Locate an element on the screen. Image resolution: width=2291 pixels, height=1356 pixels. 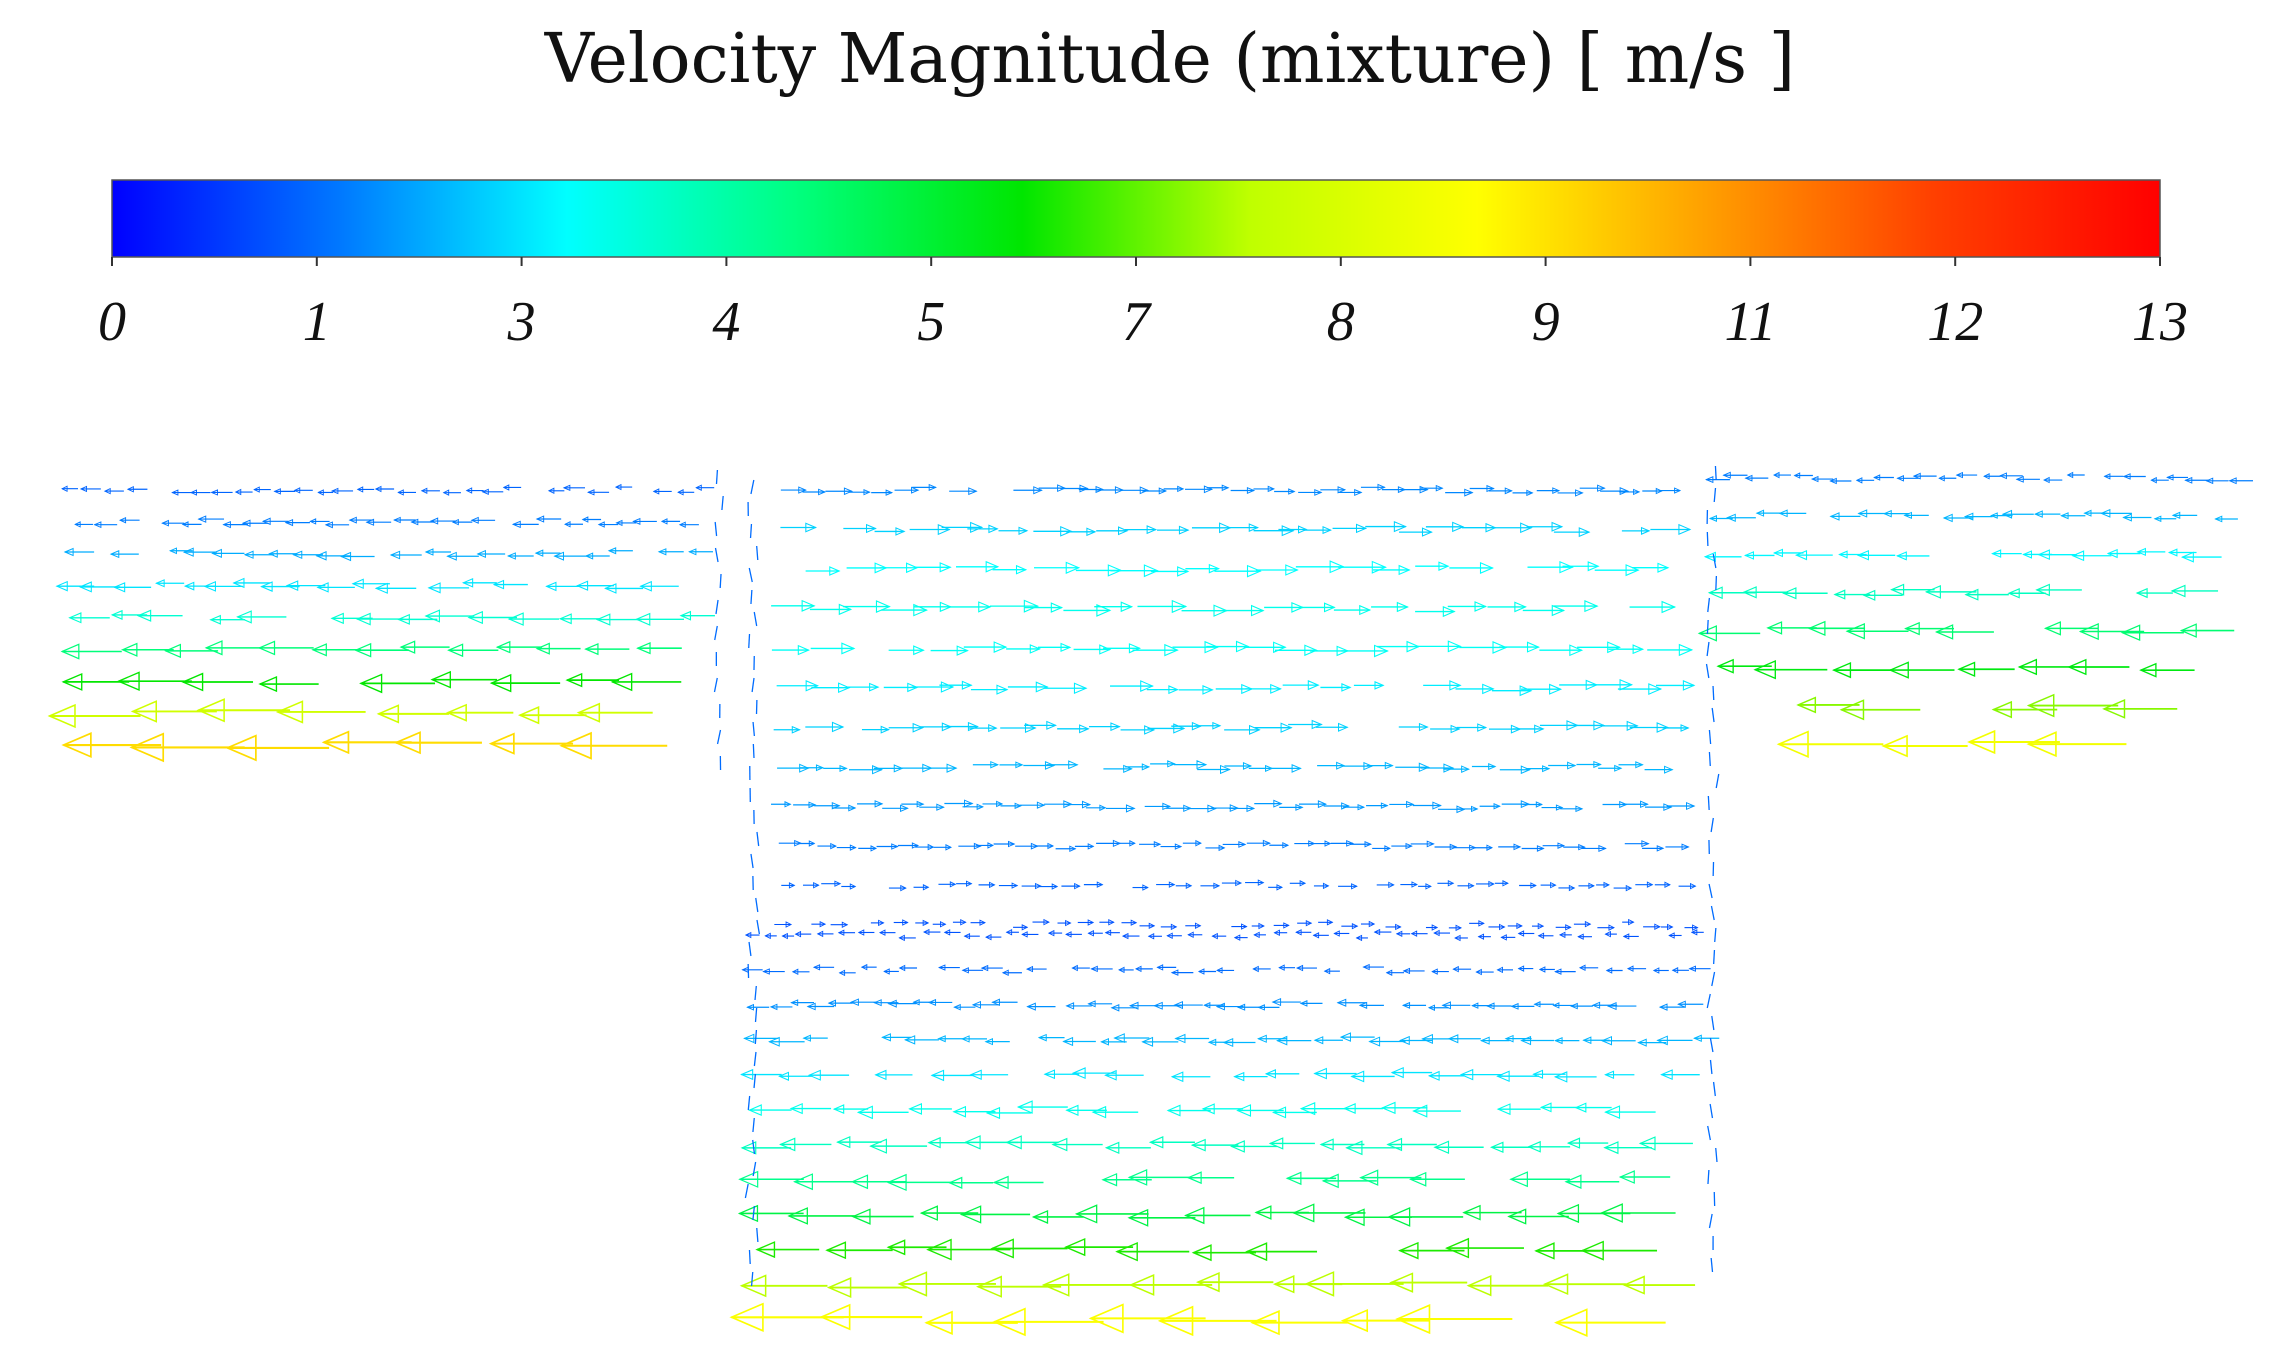
colorbar: 0 1 3 4 5 7 8 9 11 12 13 is located at coordinates (1143, 266).